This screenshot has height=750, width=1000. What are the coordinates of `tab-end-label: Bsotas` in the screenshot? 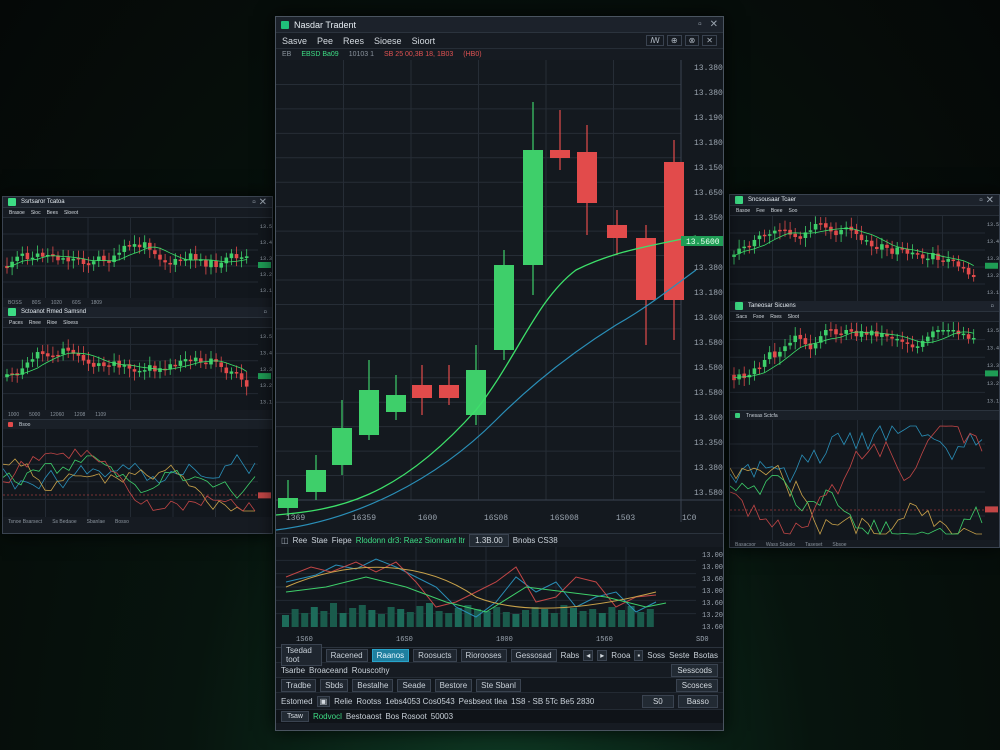 It's located at (705, 655).